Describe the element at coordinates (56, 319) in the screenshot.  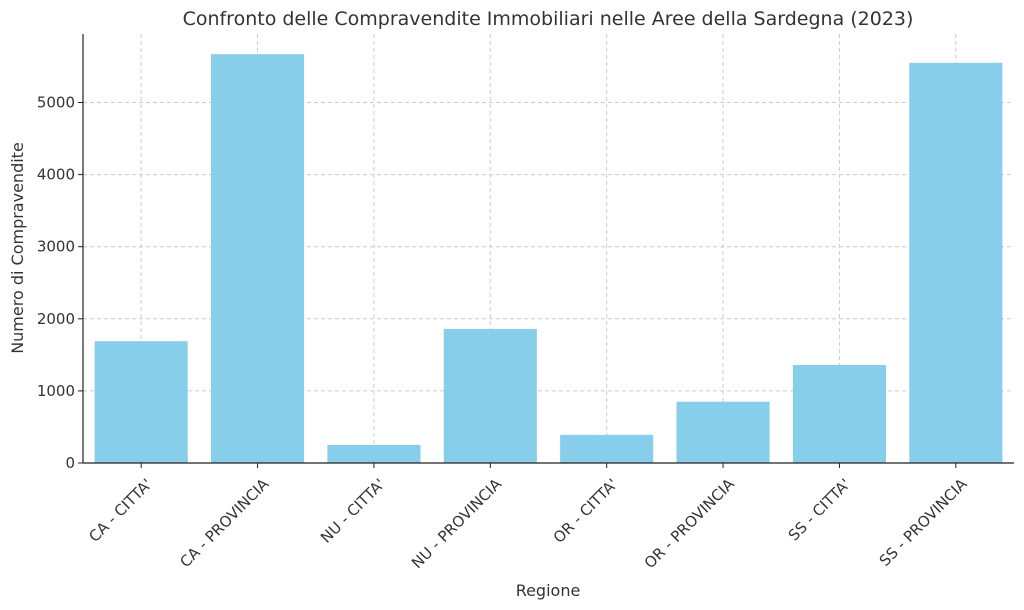
I see `y-tick-label: 2000` at that location.